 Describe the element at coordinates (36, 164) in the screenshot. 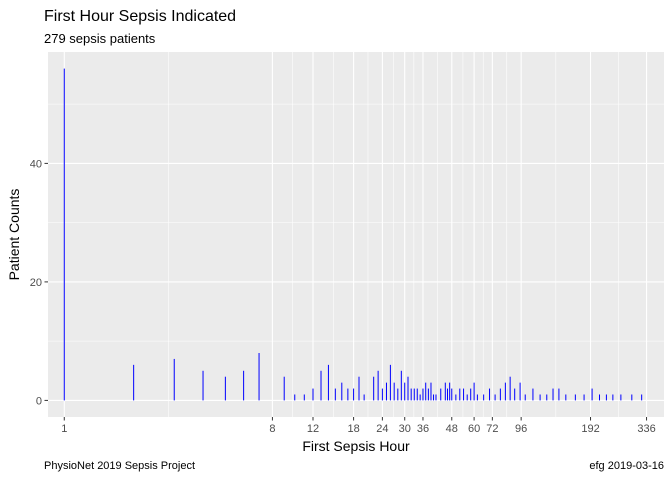

I see `y-tick-label: 40` at that location.